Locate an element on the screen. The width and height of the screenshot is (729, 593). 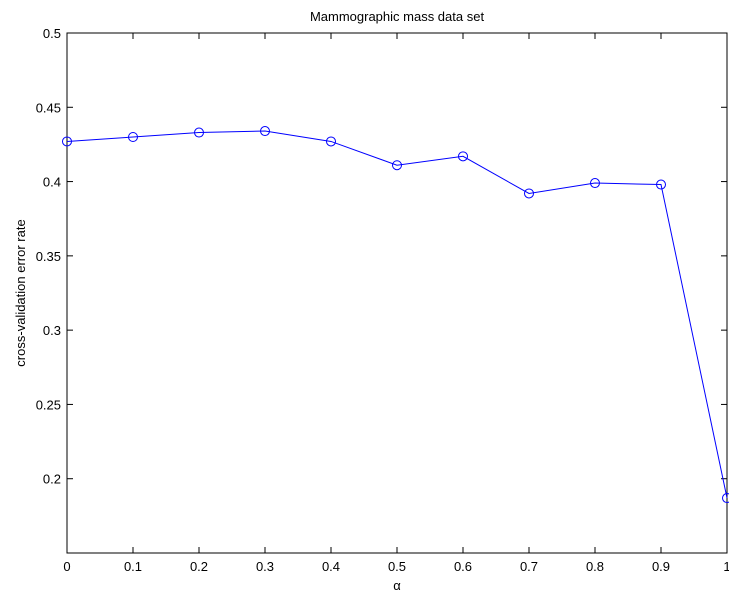
x-tick-label: 0.5 is located at coordinates (397, 566).